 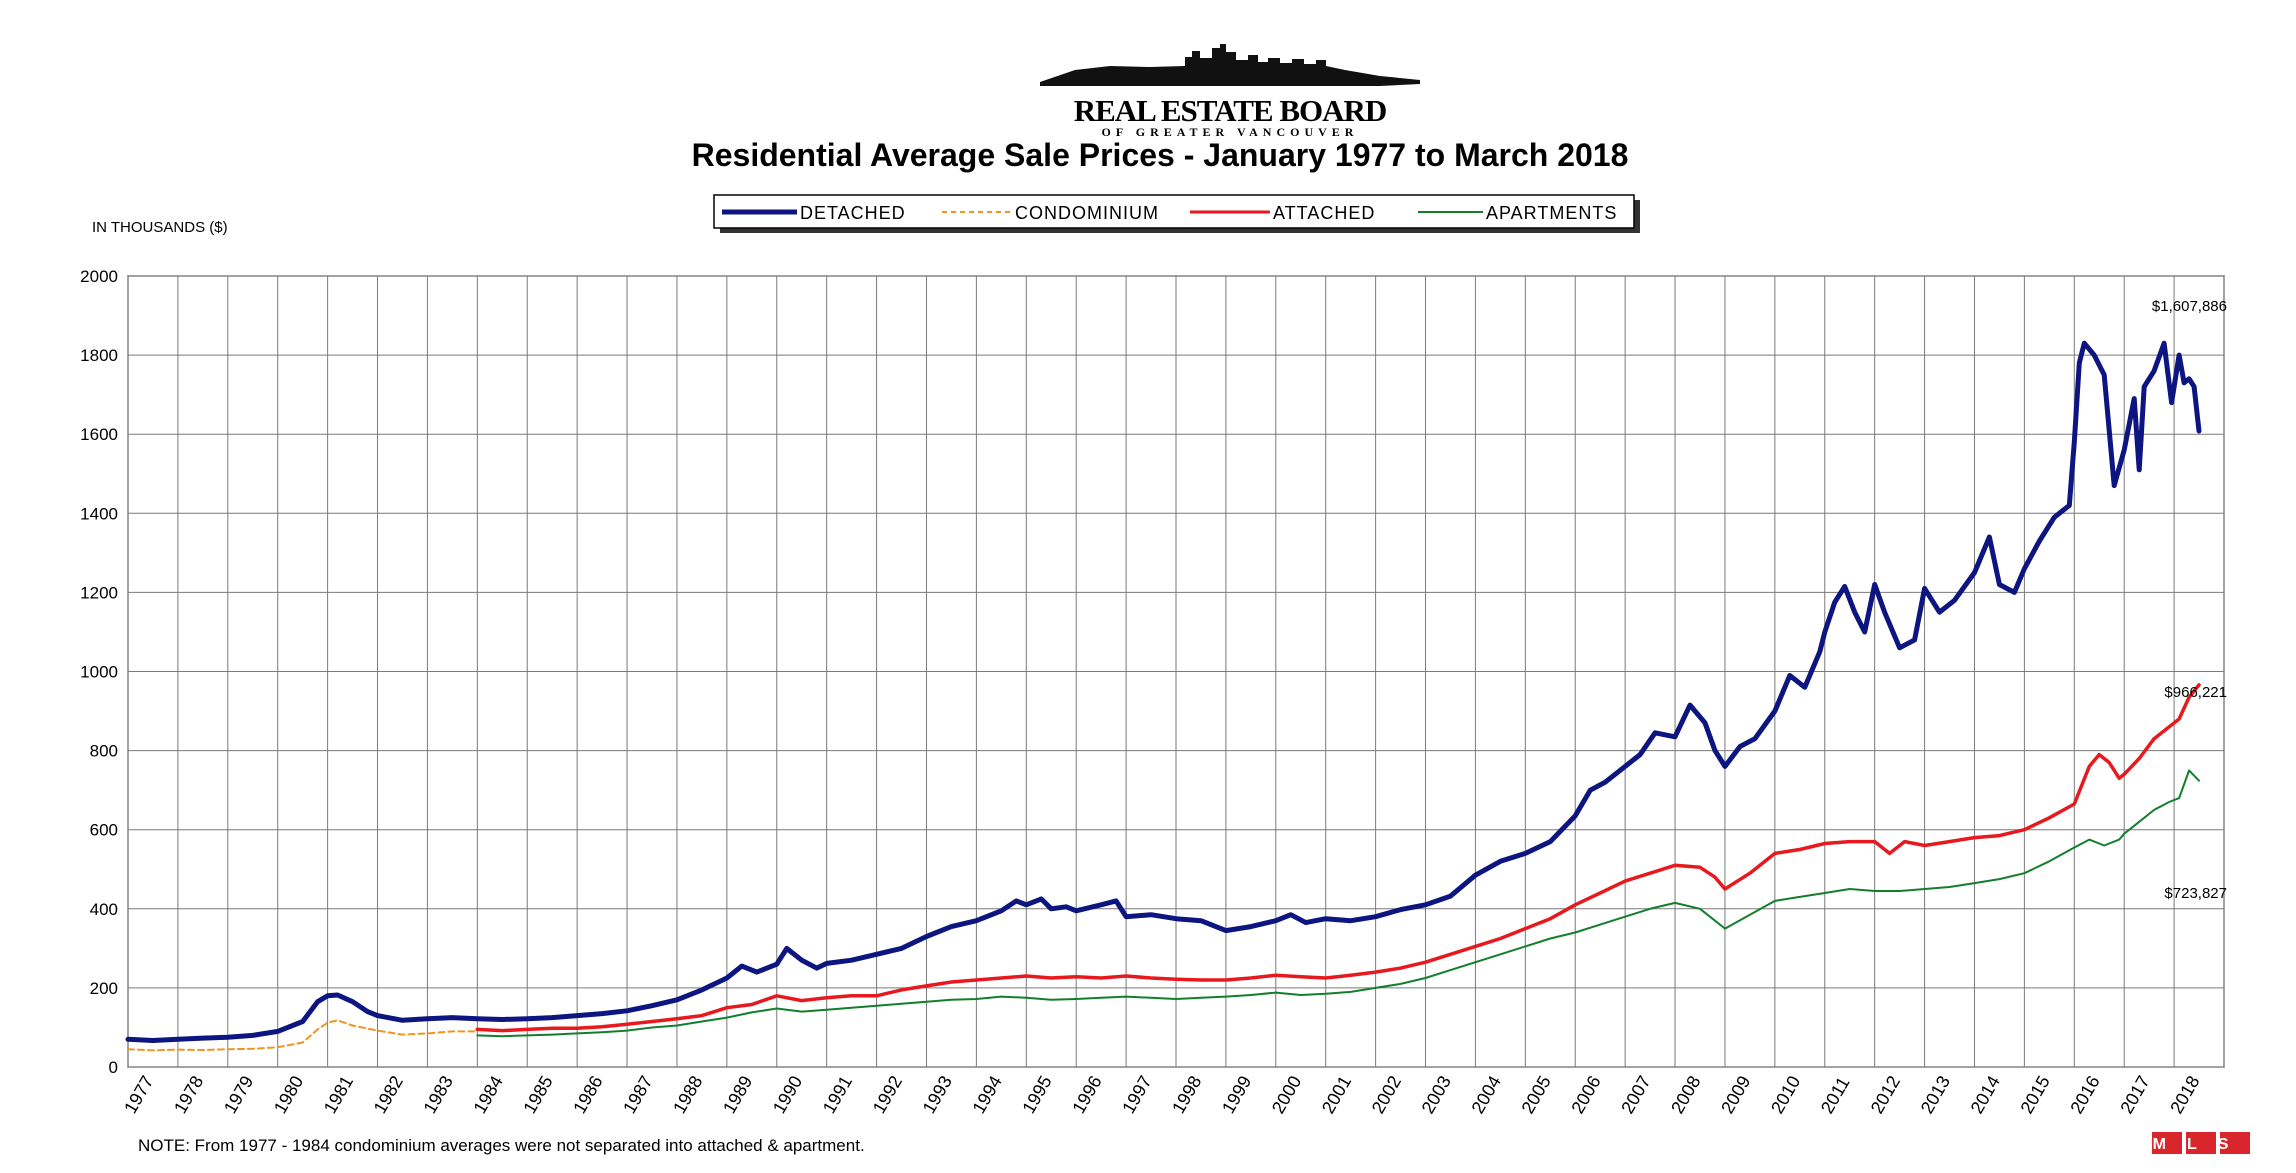 I want to click on x-tick-label: 2013, so click(x=1935, y=1094).